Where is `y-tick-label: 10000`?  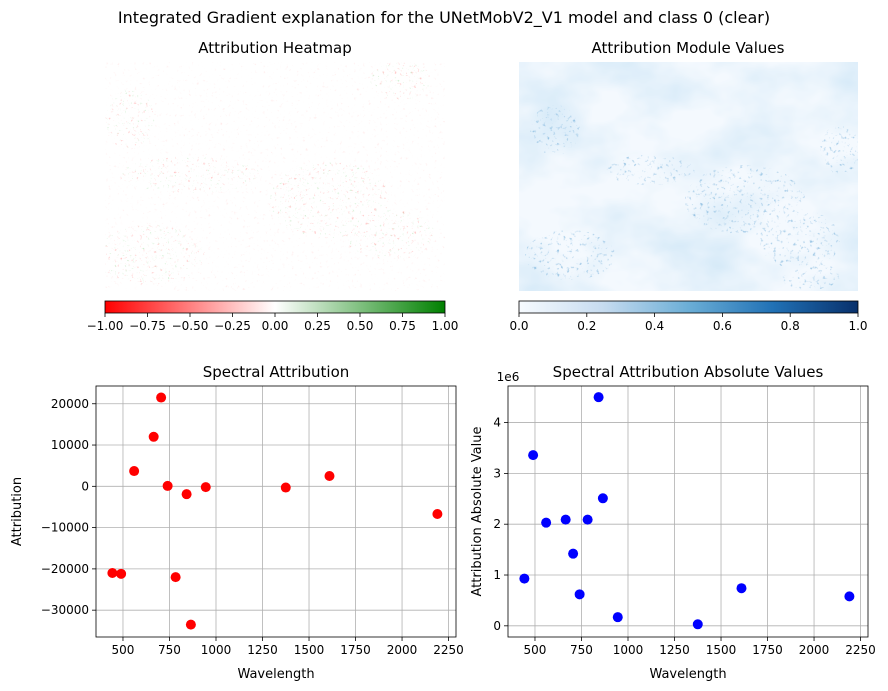
y-tick-label: 10000 is located at coordinates (70, 445).